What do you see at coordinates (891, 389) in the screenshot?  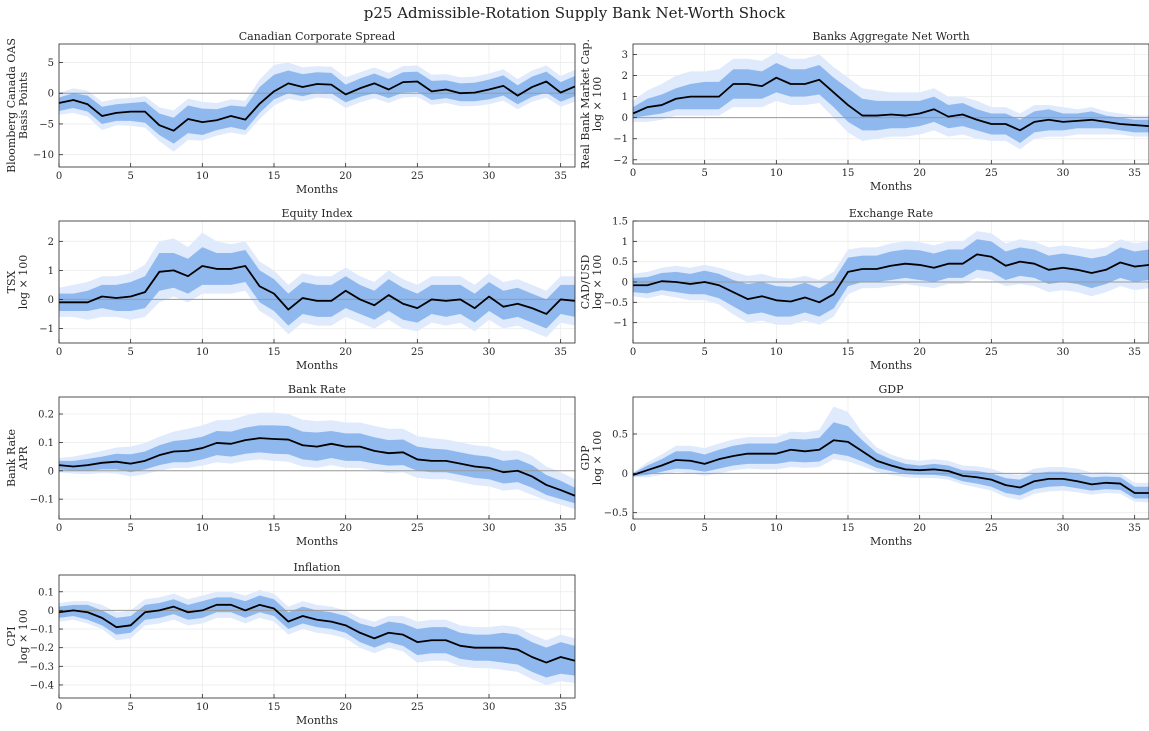 I see `panel-title: GDP` at bounding box center [891, 389].